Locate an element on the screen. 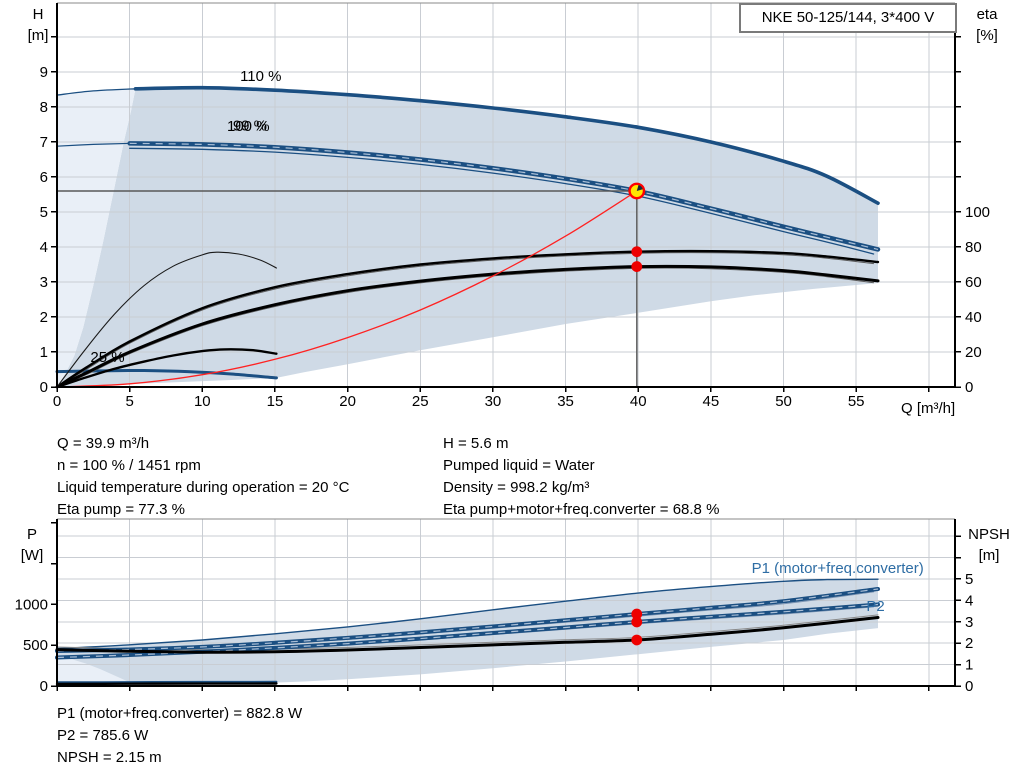  npsh-axis-title: NPSH [m] is located at coordinates (989, 545).